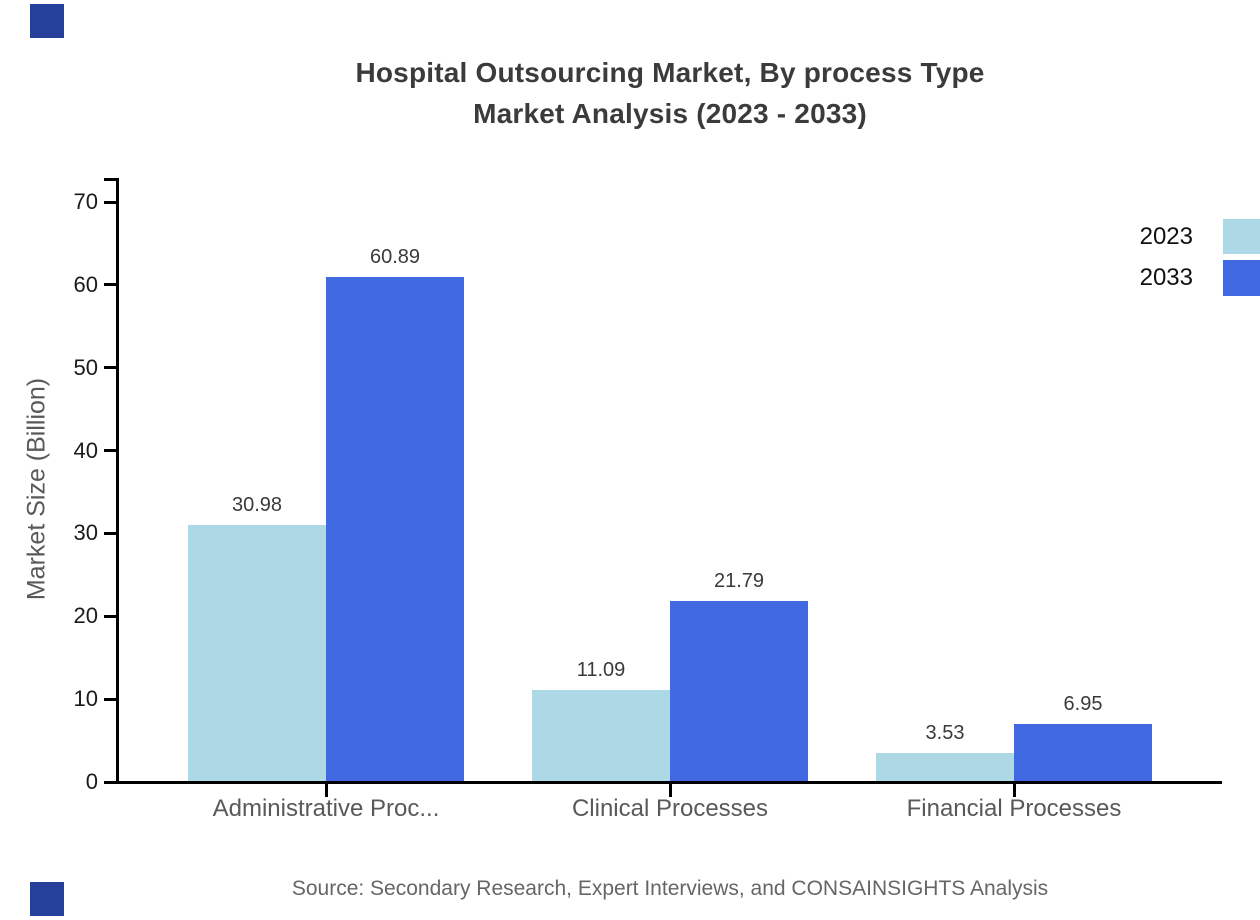 This screenshot has width=1260, height=920. What do you see at coordinates (1014, 808) in the screenshot?
I see `category-label: Financial Processes` at bounding box center [1014, 808].